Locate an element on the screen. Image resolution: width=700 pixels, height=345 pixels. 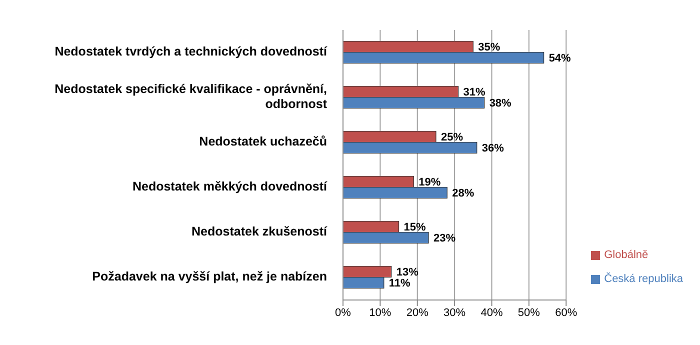
data-label: 23% is located at coordinates (445, 238).